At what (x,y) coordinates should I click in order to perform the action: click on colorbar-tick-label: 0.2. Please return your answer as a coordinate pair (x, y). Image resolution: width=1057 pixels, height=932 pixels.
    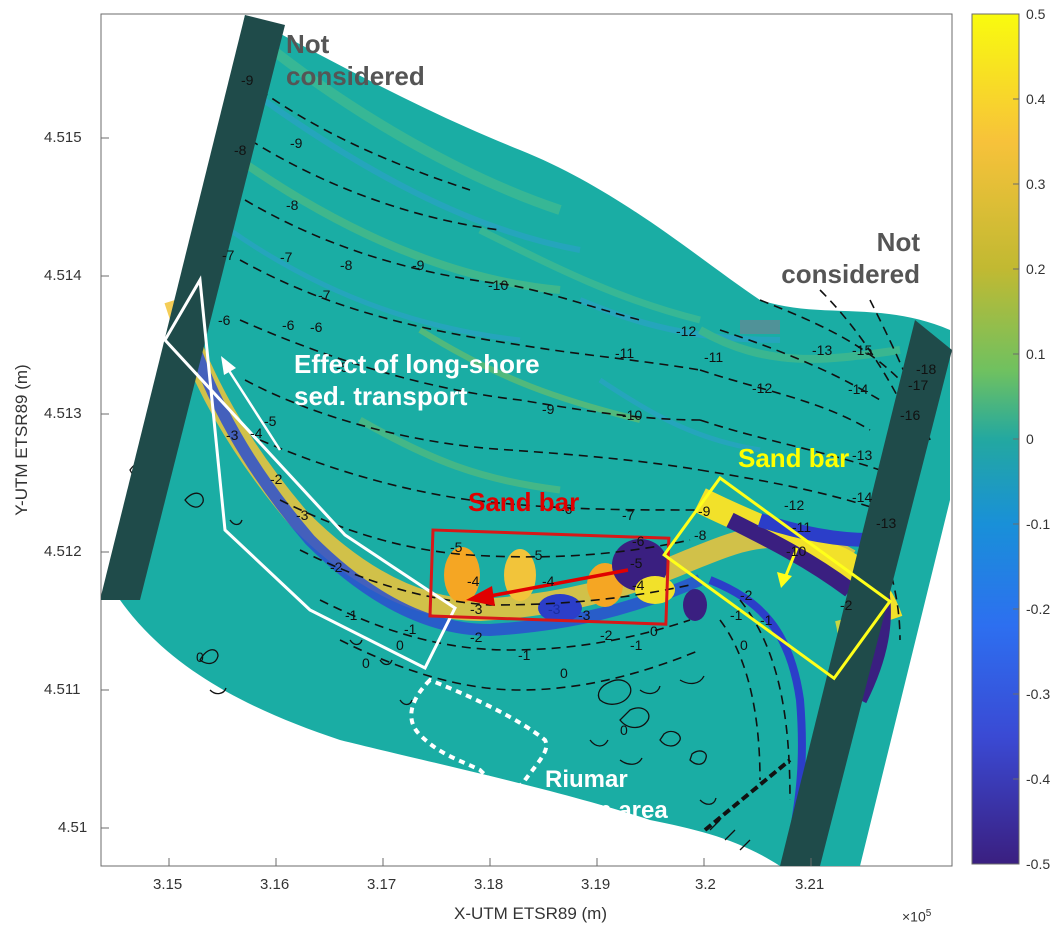
    Looking at the image, I should click on (1036, 269).